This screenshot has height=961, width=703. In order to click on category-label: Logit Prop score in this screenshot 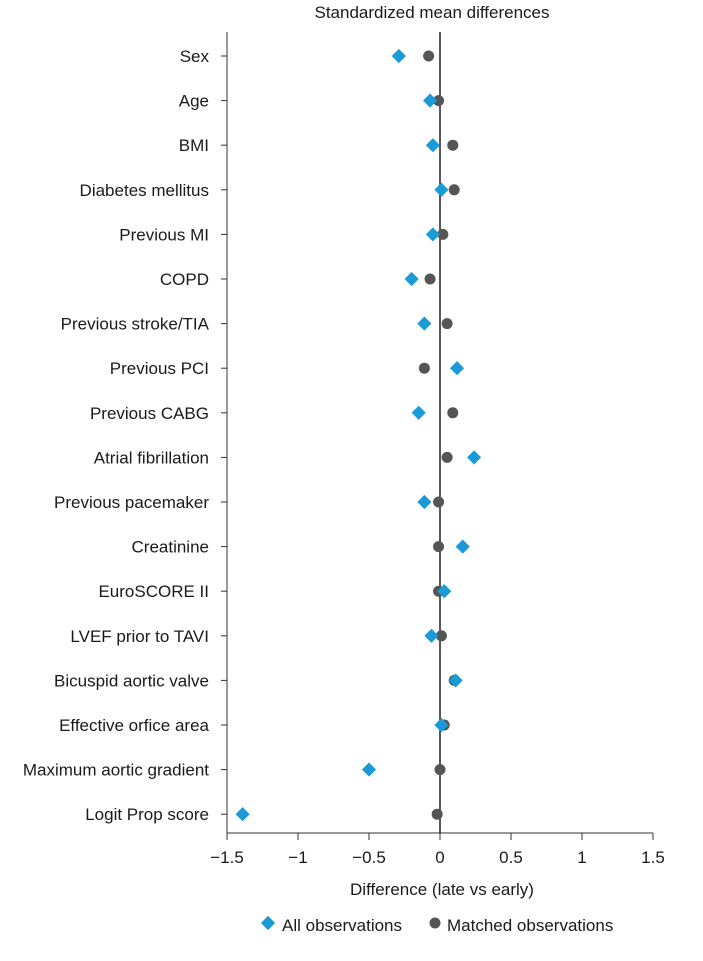, I will do `click(147, 814)`.